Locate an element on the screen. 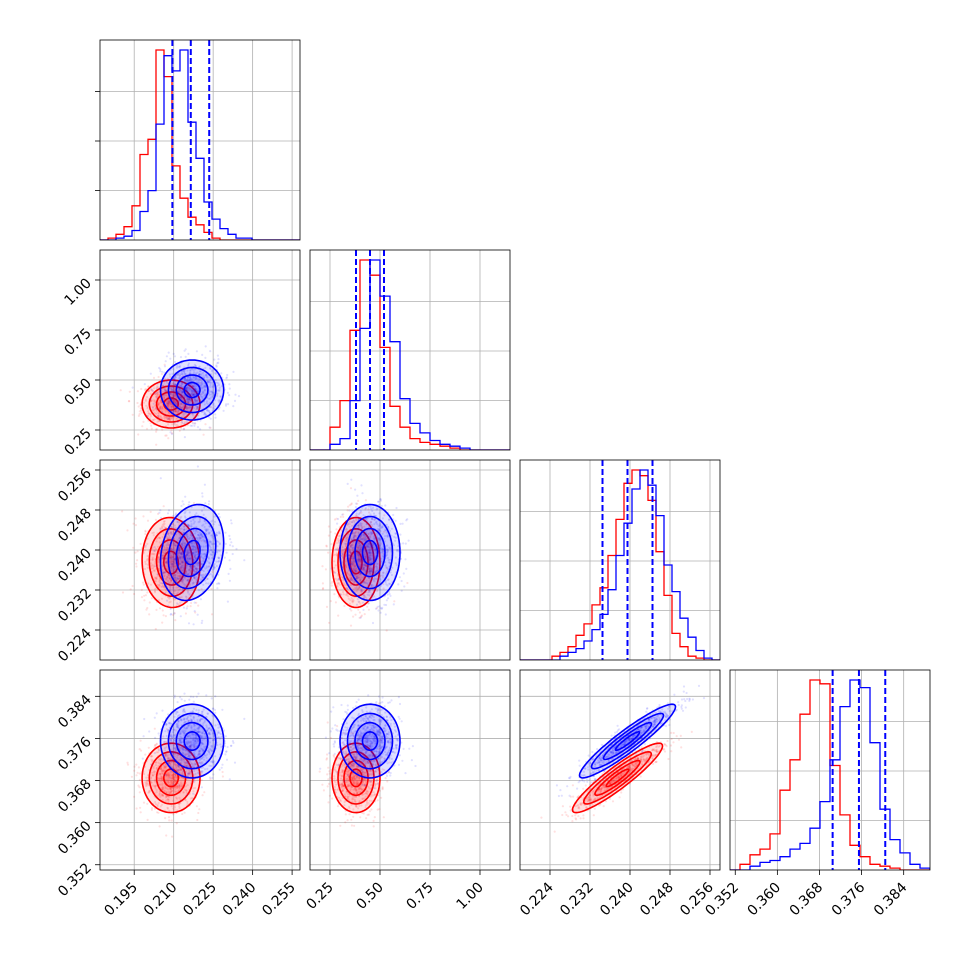 This screenshot has width=970, height=970. y-tick-label: 1.00 is located at coordinates (77, 292).